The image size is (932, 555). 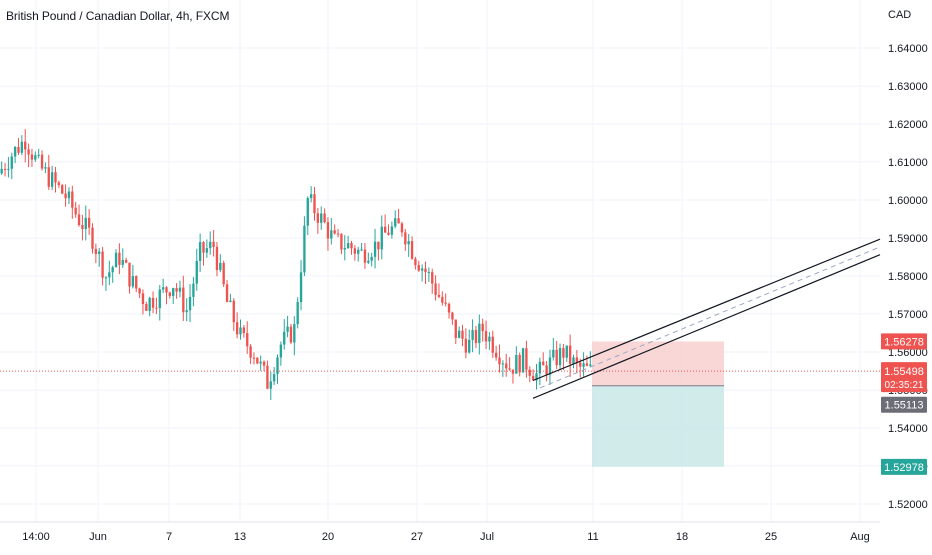 I want to click on price-tick-label: 1.56000, so click(x=908, y=353).